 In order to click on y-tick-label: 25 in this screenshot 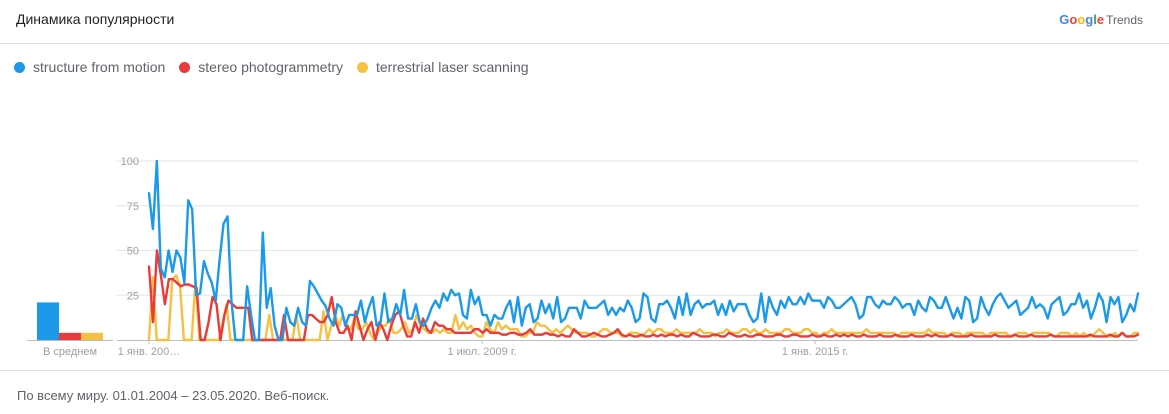, I will do `click(133, 296)`.